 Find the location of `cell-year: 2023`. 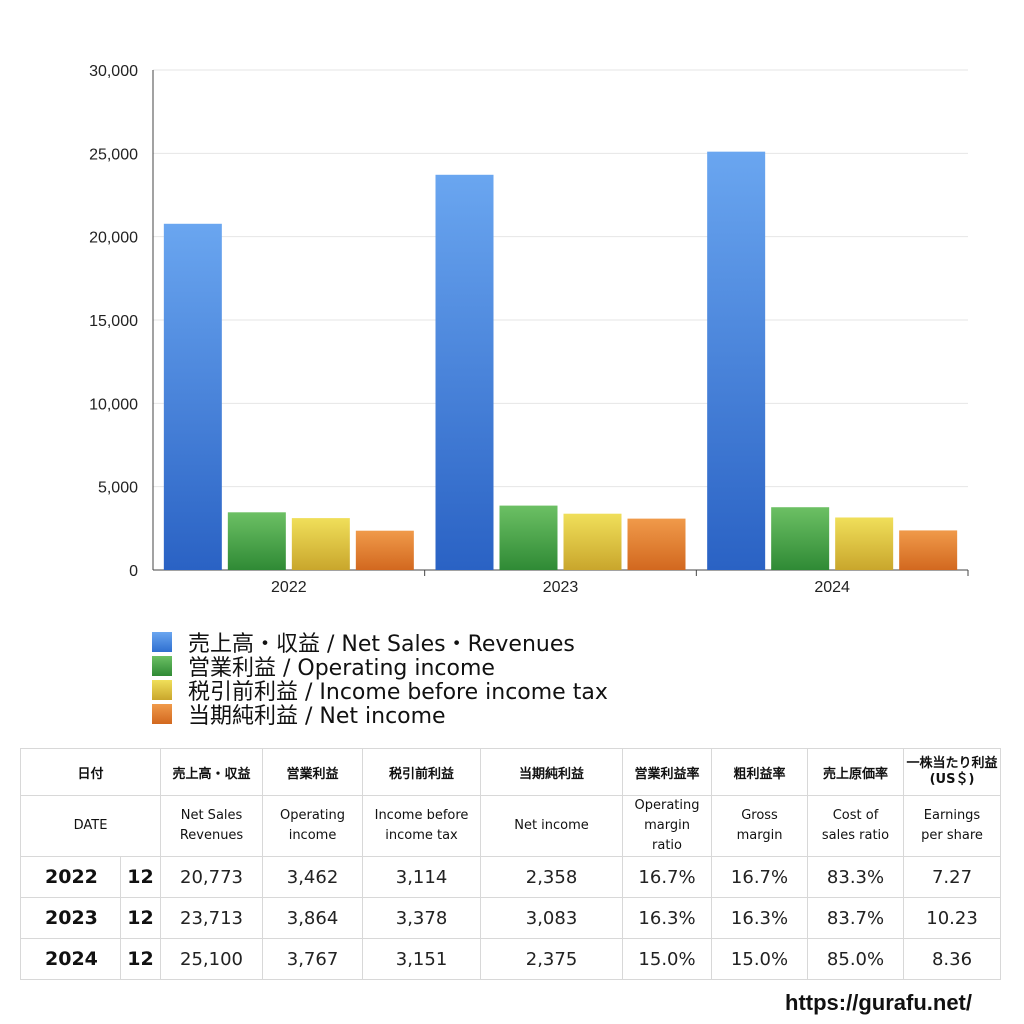

cell-year: 2023 is located at coordinates (70, 918).